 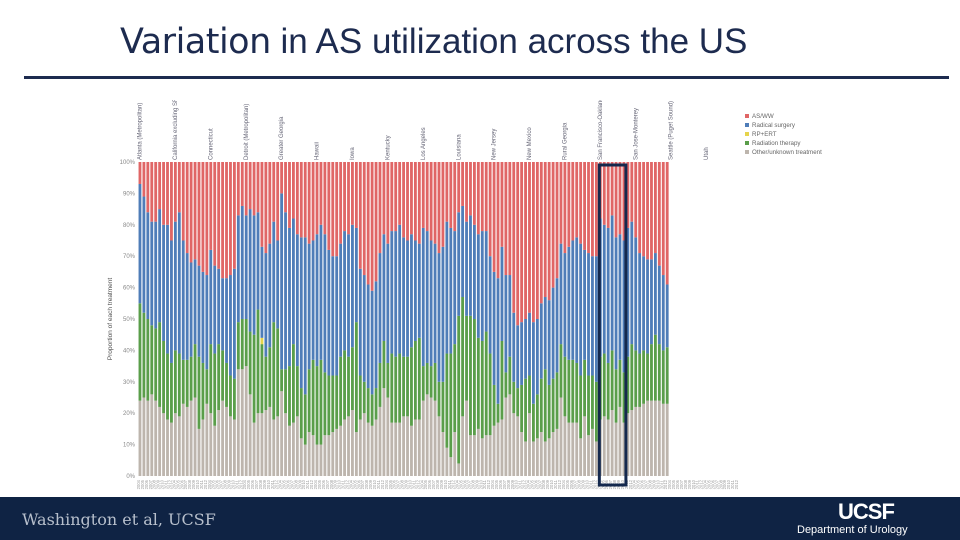 I want to click on y-tick-label: 30%, so click(x=129, y=383).